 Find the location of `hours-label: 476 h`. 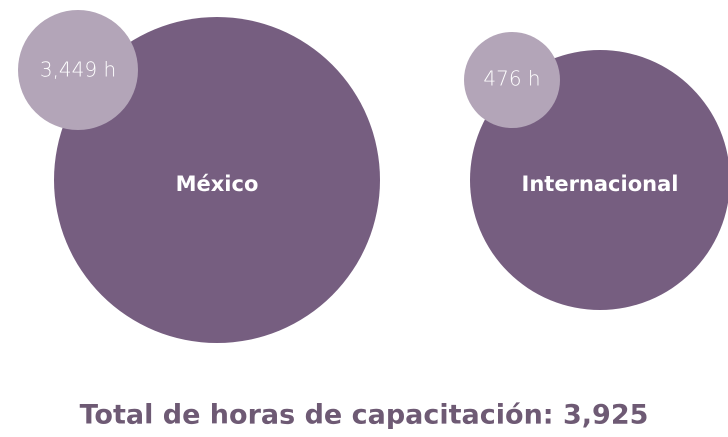

hours-label: 476 h is located at coordinates (511, 79).